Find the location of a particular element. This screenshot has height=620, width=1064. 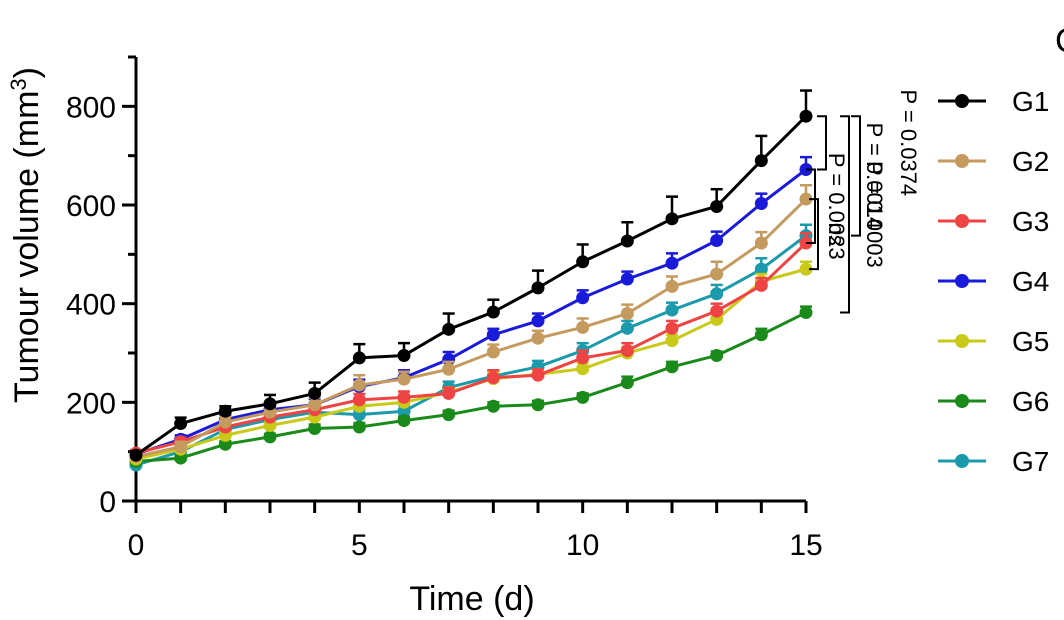

significance-bracket: P = 0.0014 is located at coordinates (869, 176).